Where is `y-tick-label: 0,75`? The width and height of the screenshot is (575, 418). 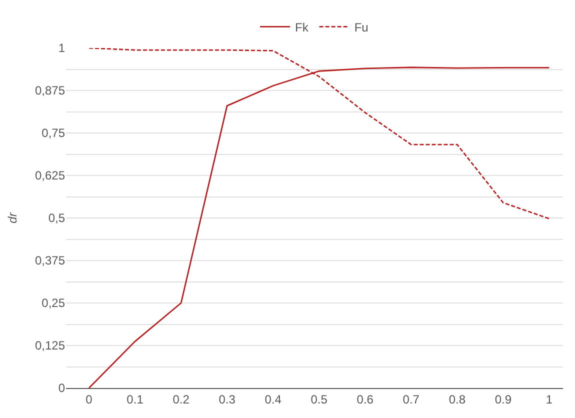 y-tick-label: 0,75 is located at coordinates (54, 133).